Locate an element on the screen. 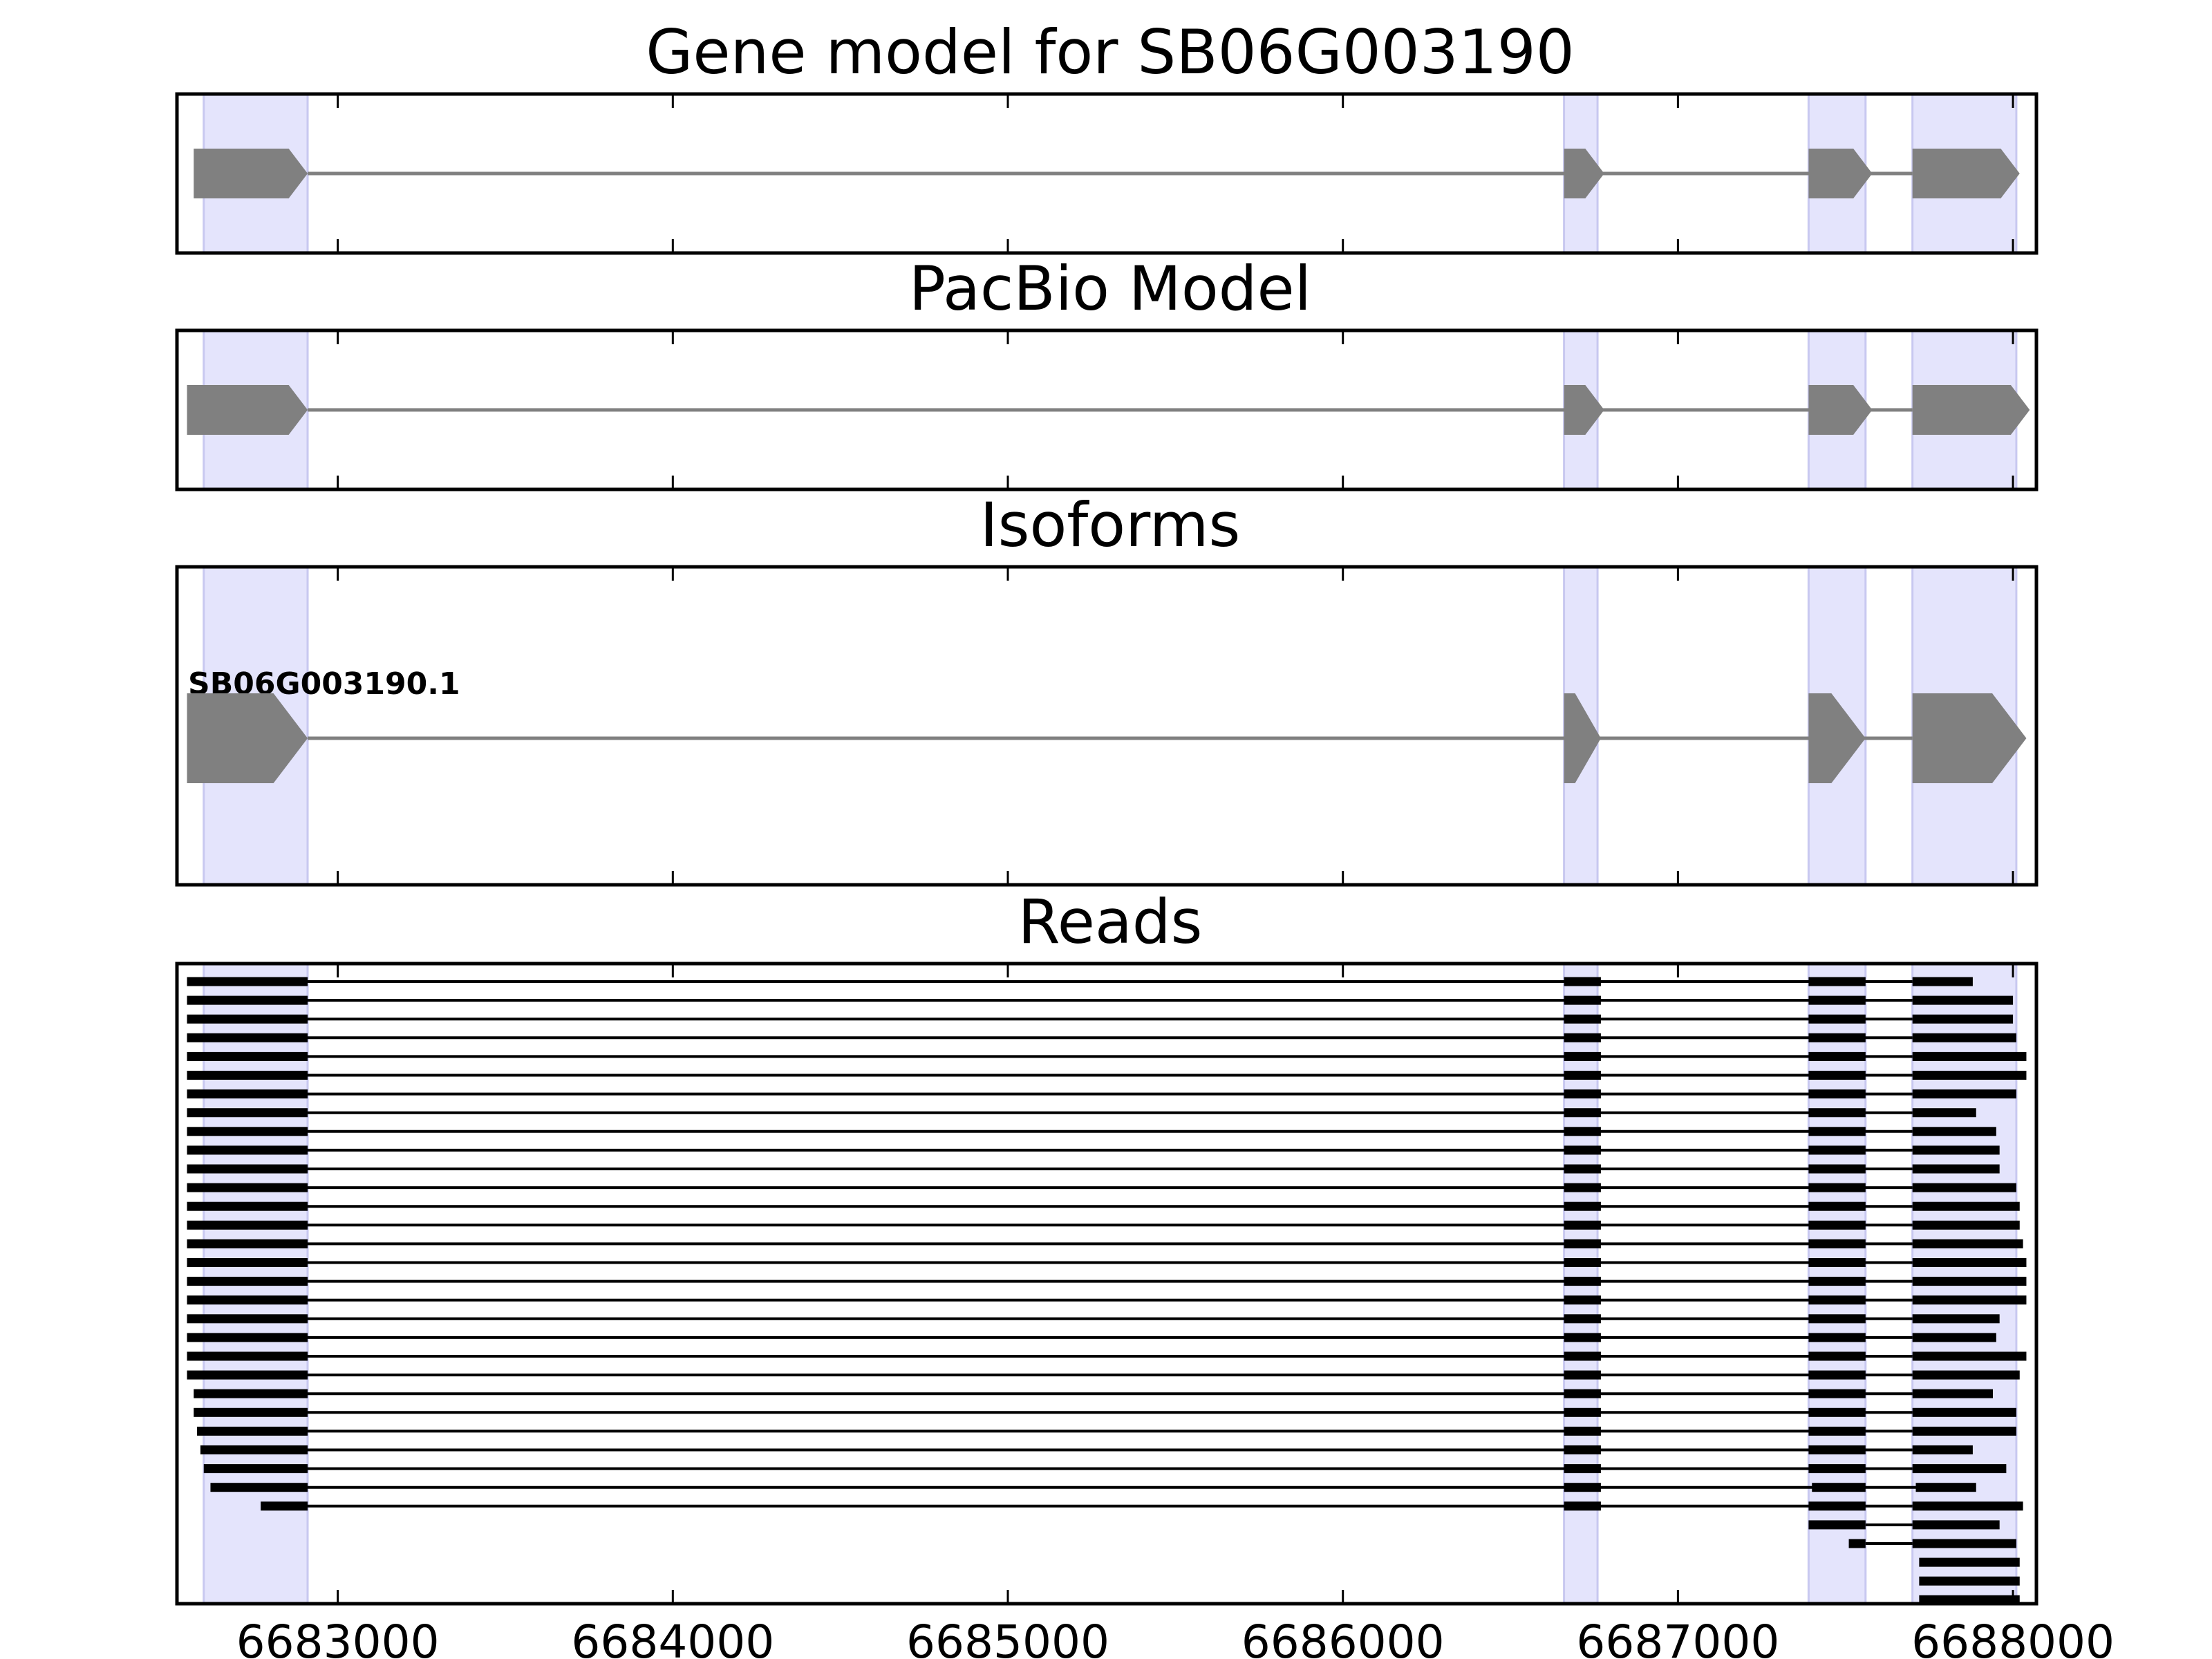 This screenshot has width=2212, height=1659. pacbio-model-title: PacBio Model is located at coordinates (1110, 289).